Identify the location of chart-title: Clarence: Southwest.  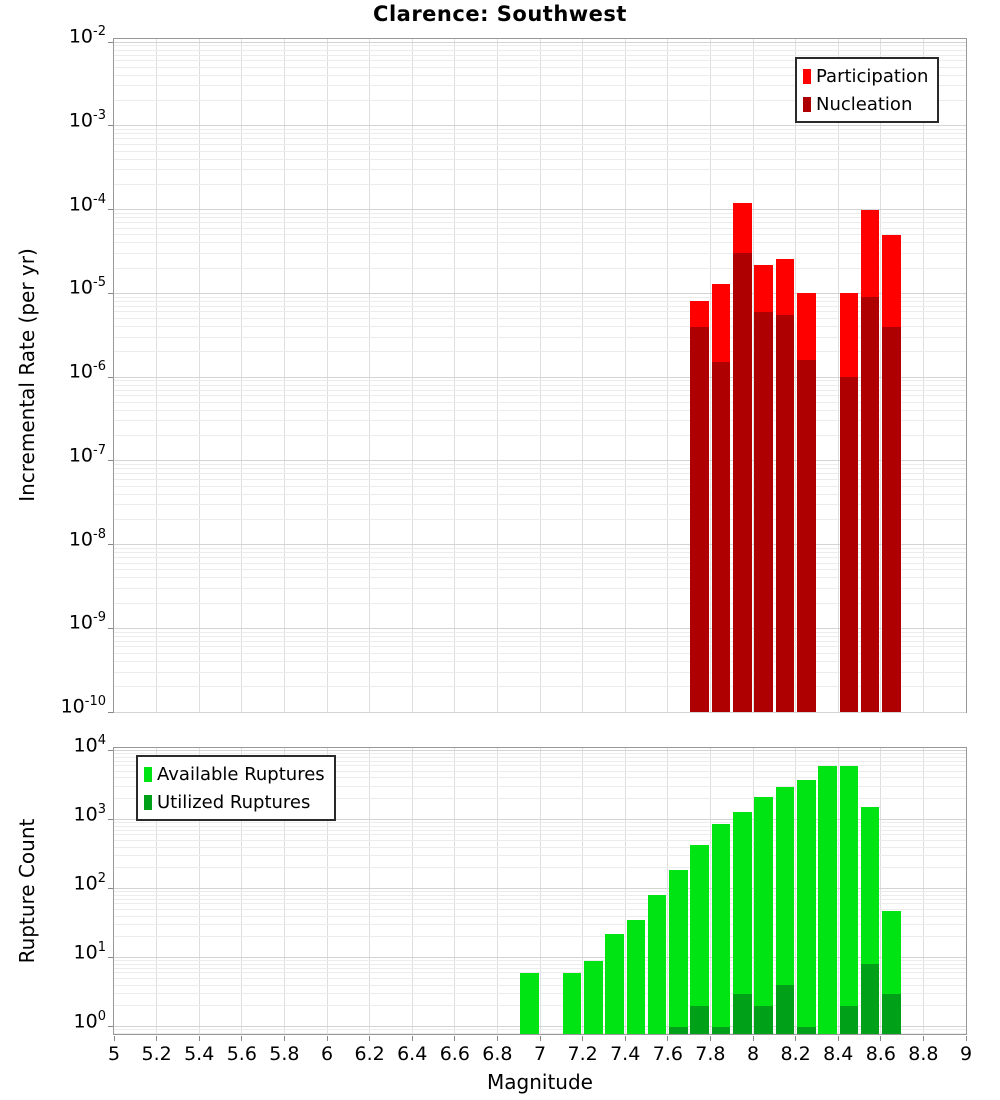
(500, 14).